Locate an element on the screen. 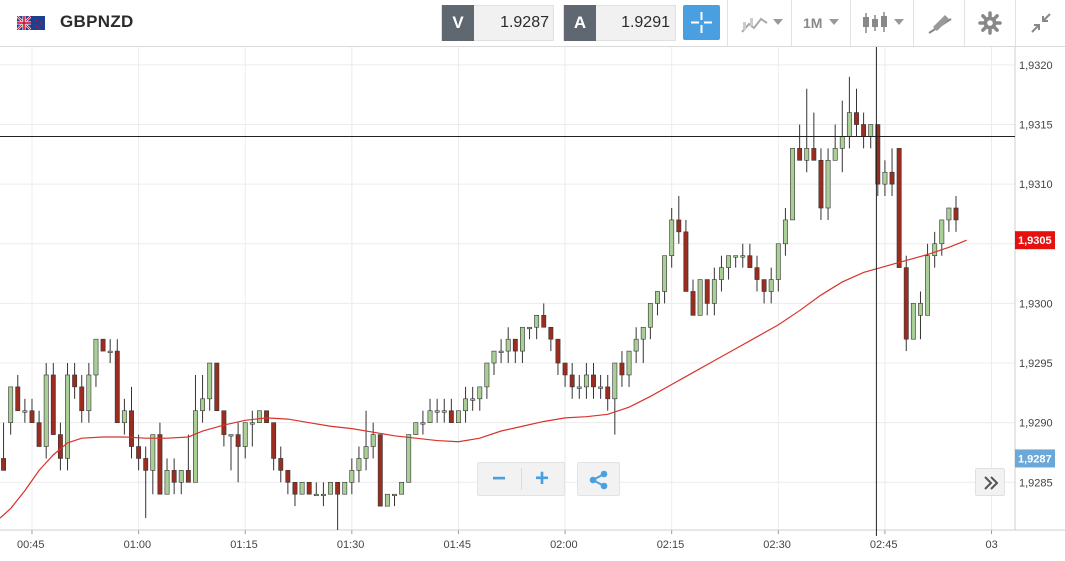  candle-style-button is located at coordinates (882, 23).